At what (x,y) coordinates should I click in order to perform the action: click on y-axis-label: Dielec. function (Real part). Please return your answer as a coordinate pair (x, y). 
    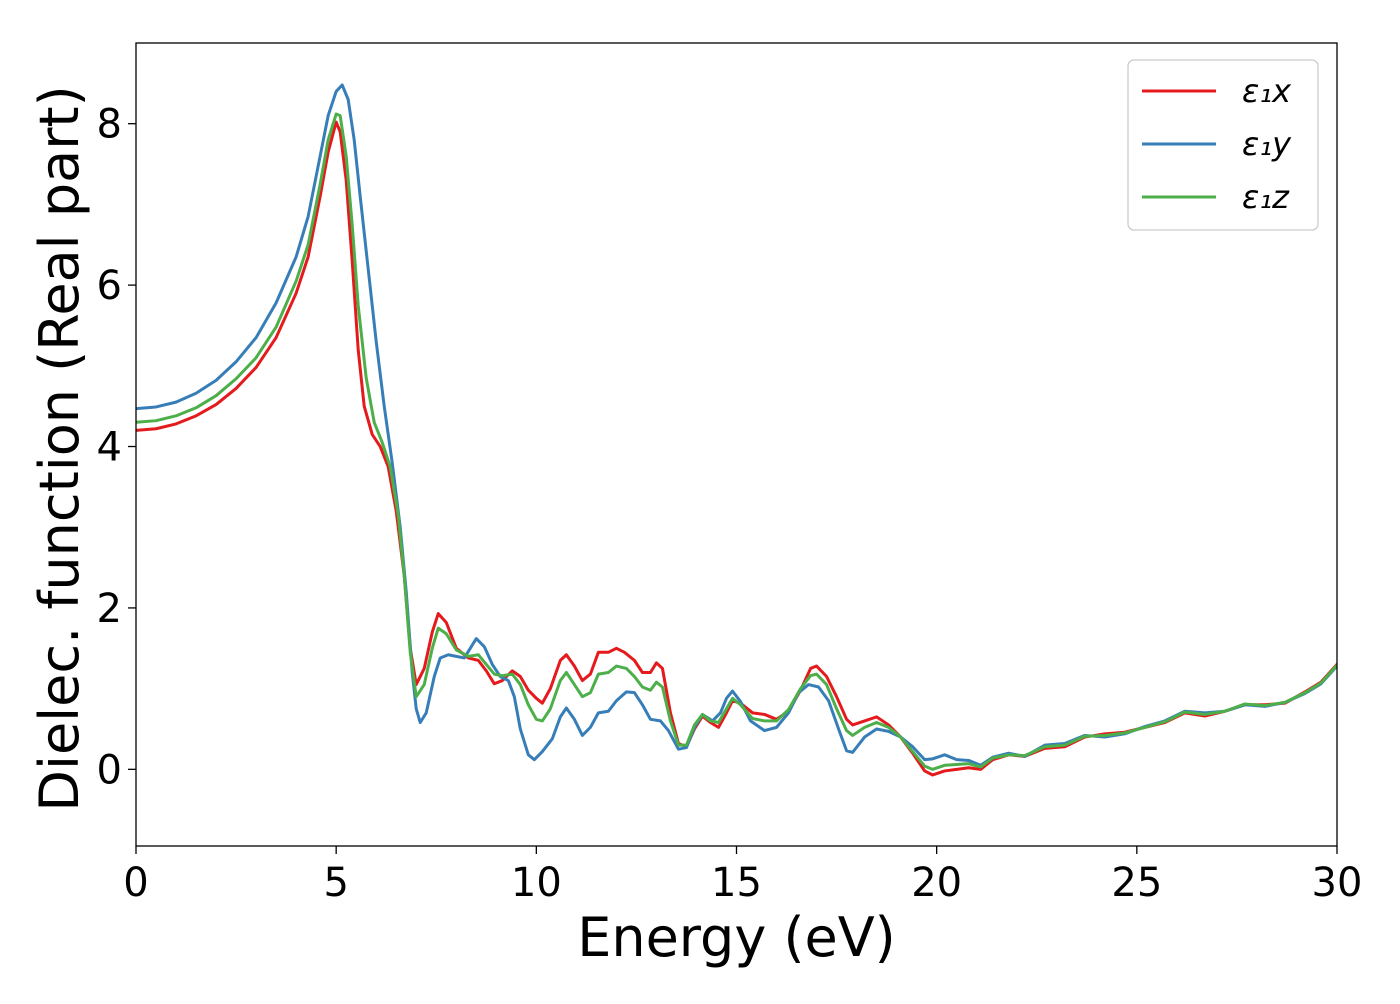
    Looking at the image, I should click on (59, 448).